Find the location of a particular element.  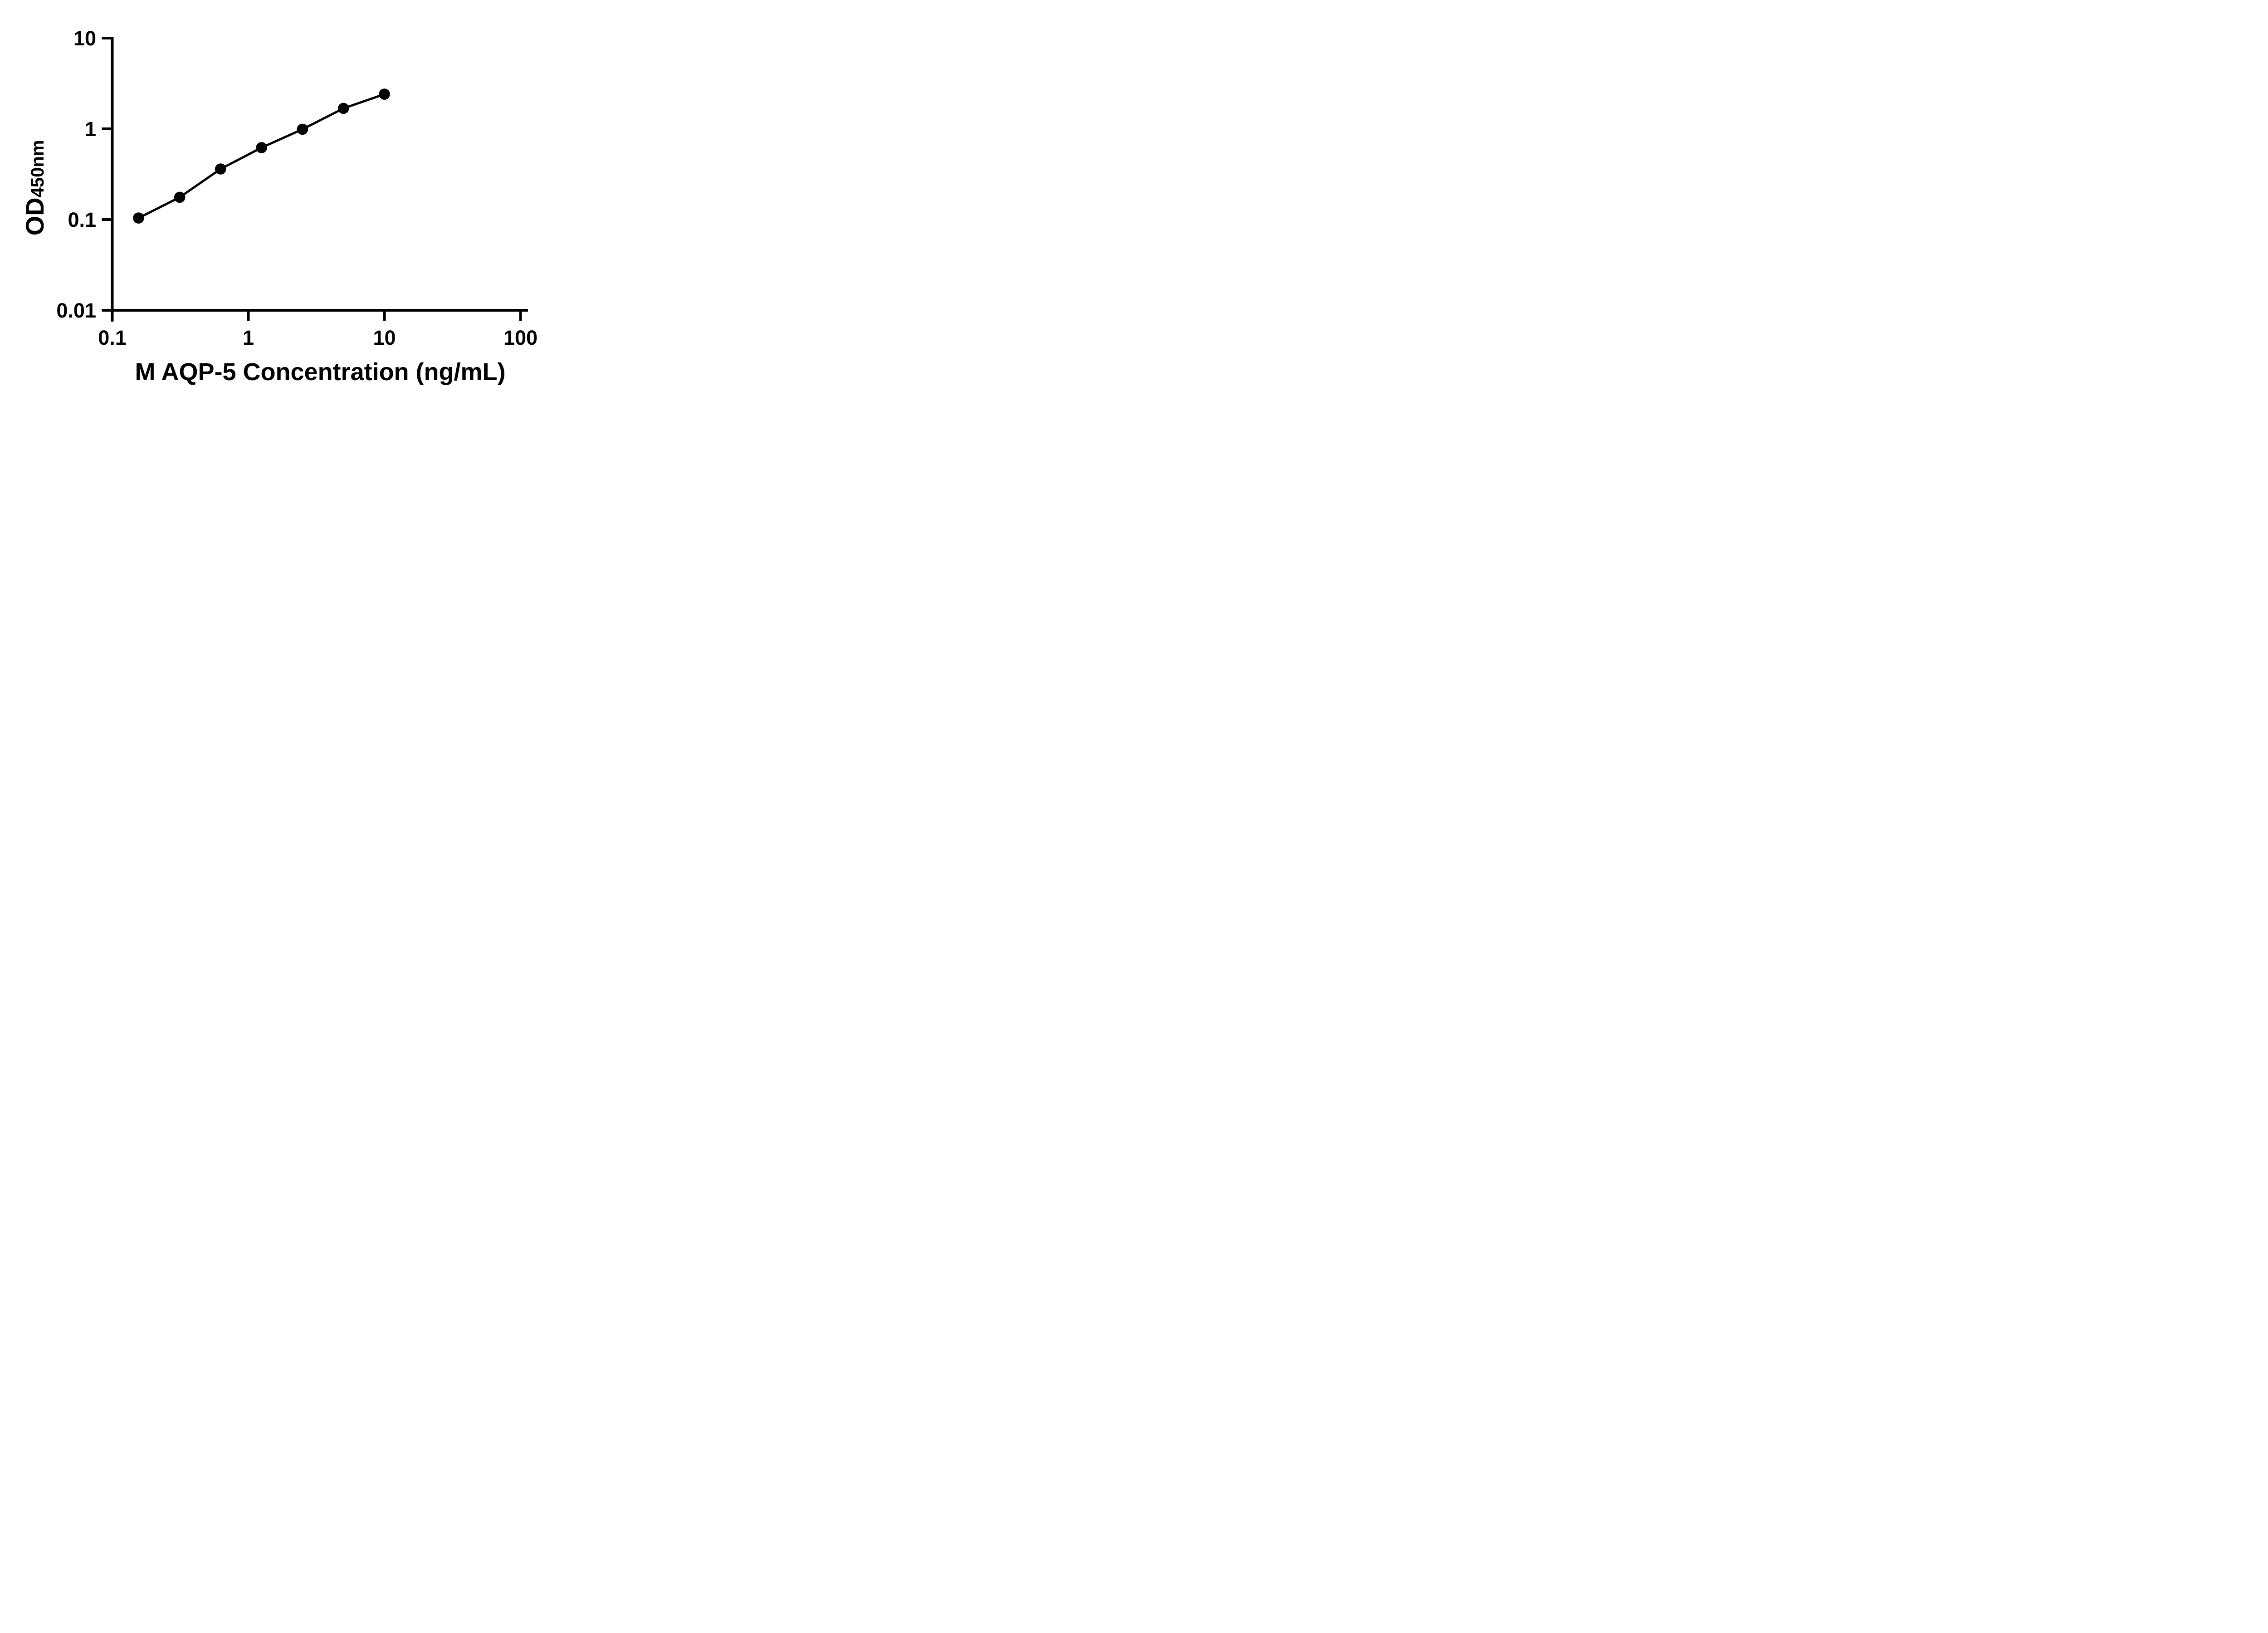

x-tick-label: 10 is located at coordinates (385, 337).